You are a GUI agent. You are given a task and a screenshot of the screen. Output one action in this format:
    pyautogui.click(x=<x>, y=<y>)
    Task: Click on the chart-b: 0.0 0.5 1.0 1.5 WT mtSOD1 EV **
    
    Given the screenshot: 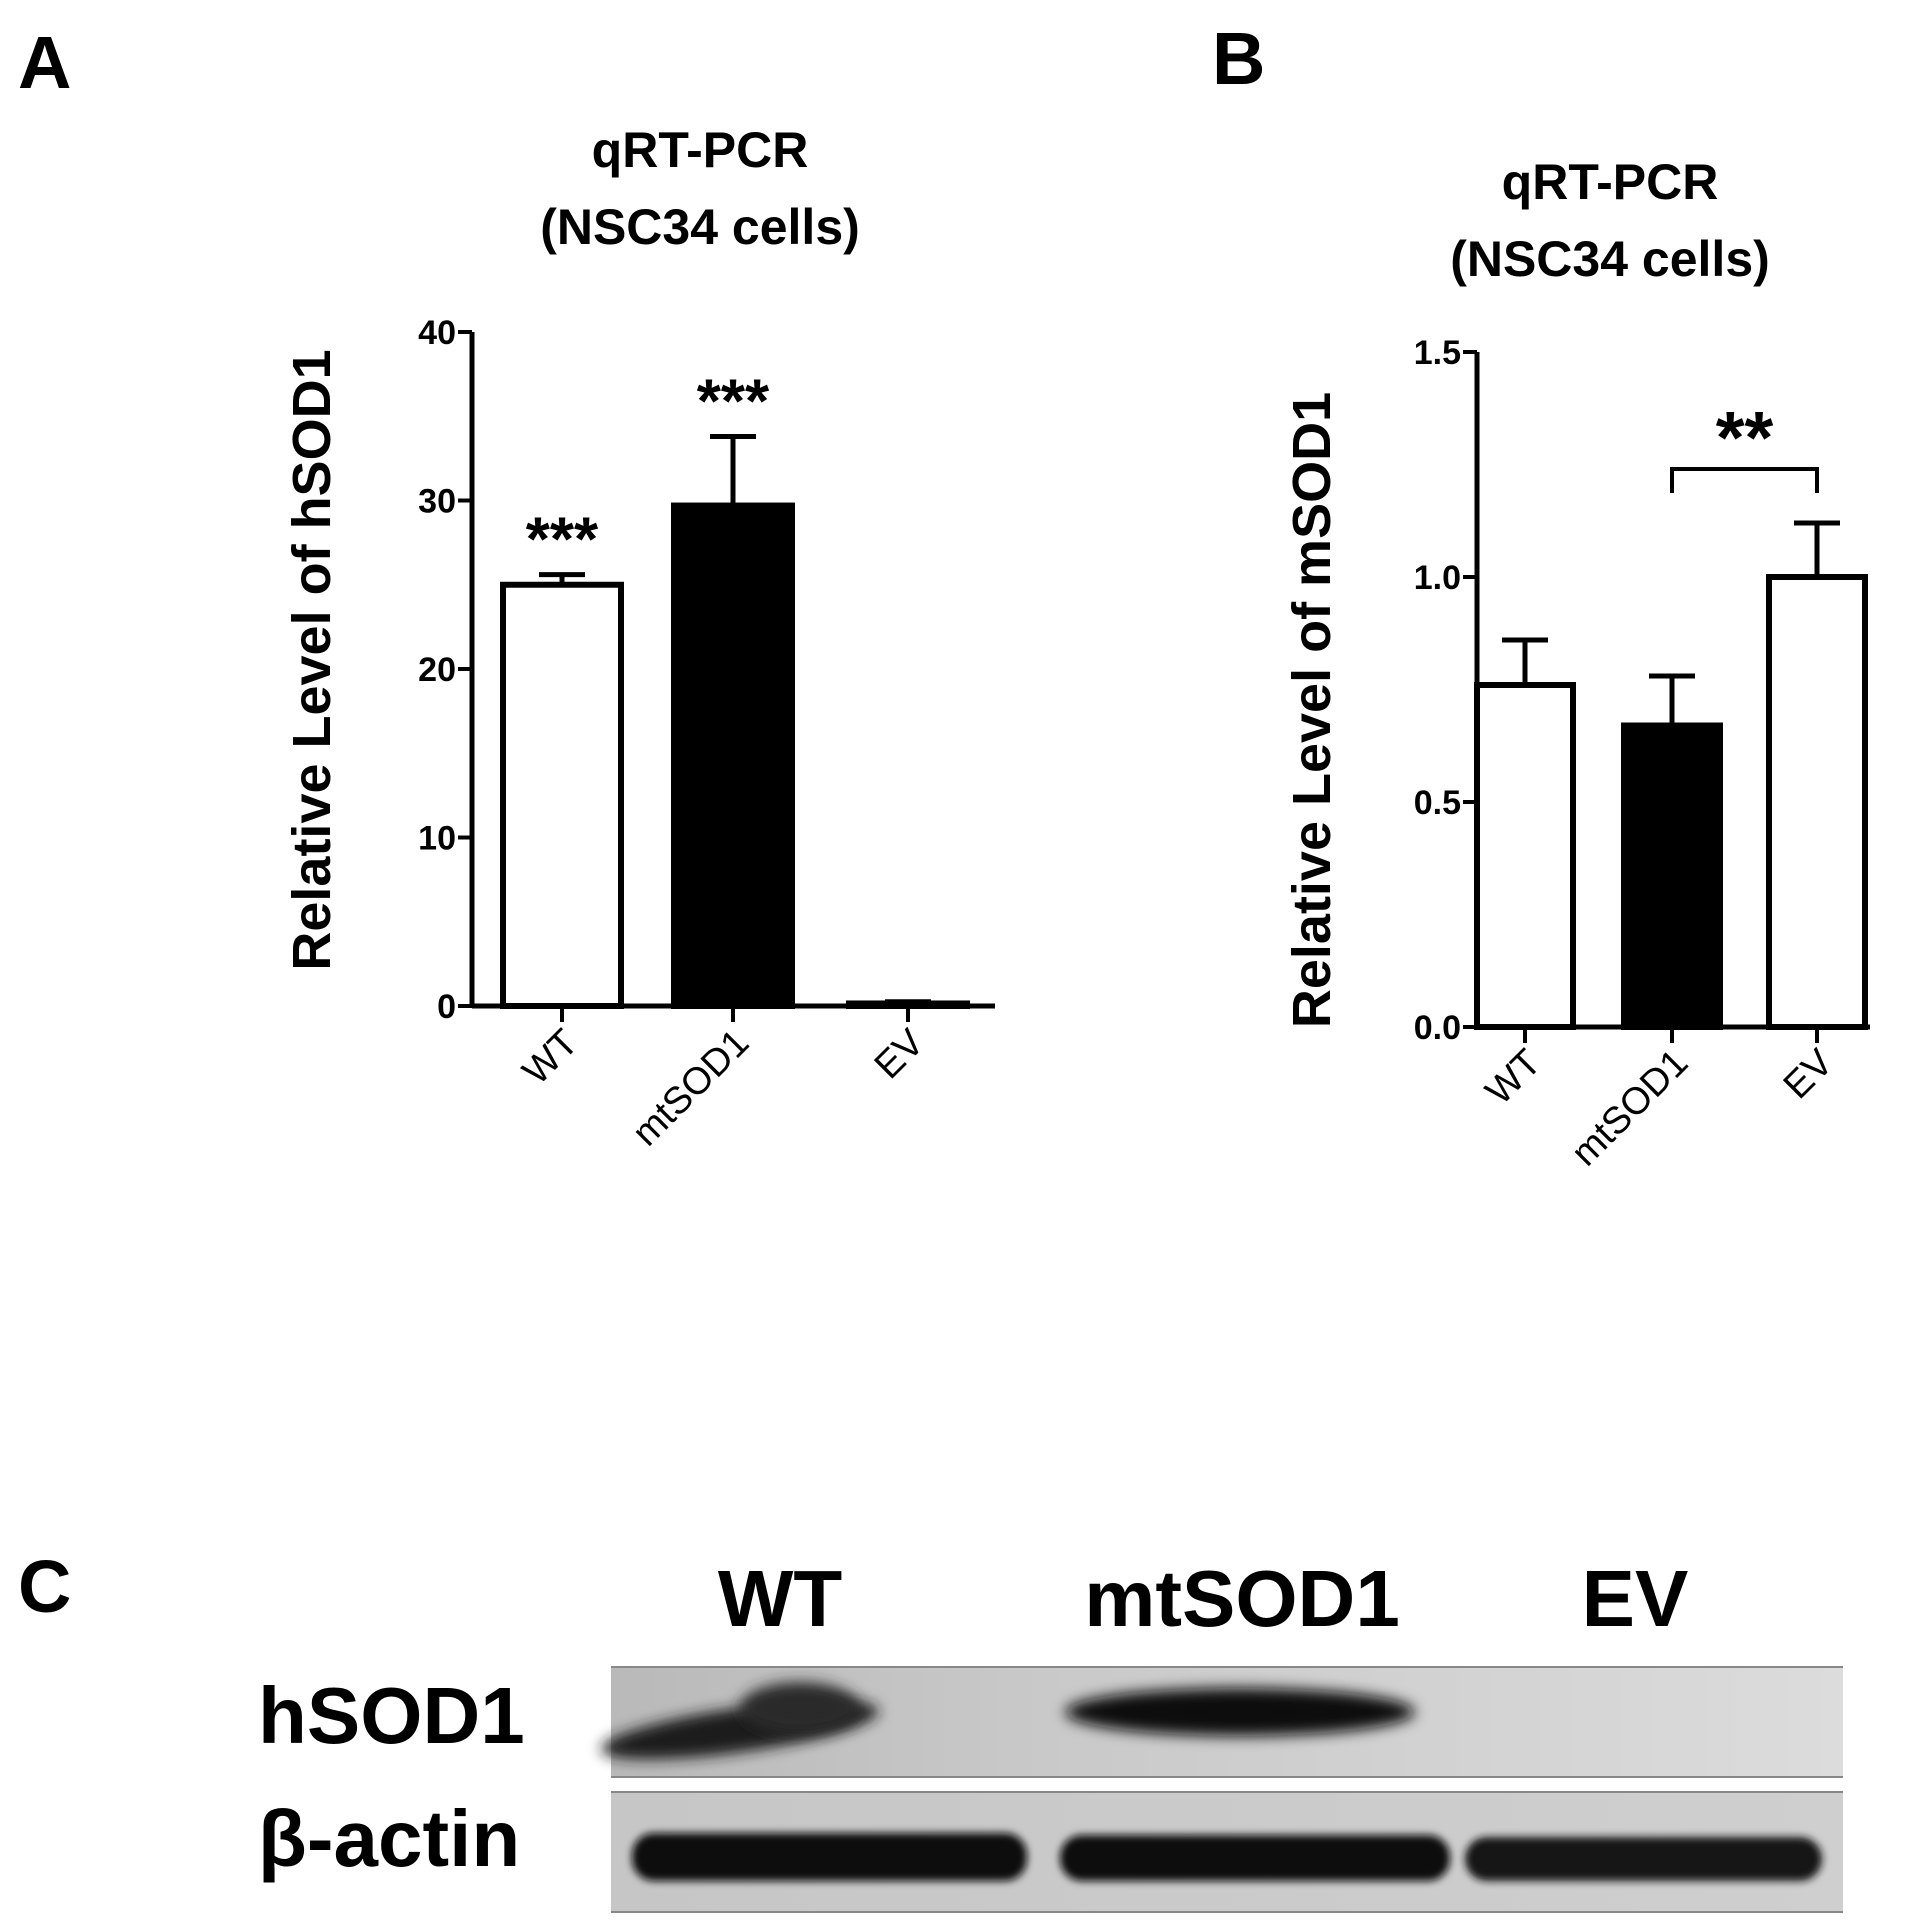 What is the action you would take?
    pyautogui.click(x=1642, y=754)
    